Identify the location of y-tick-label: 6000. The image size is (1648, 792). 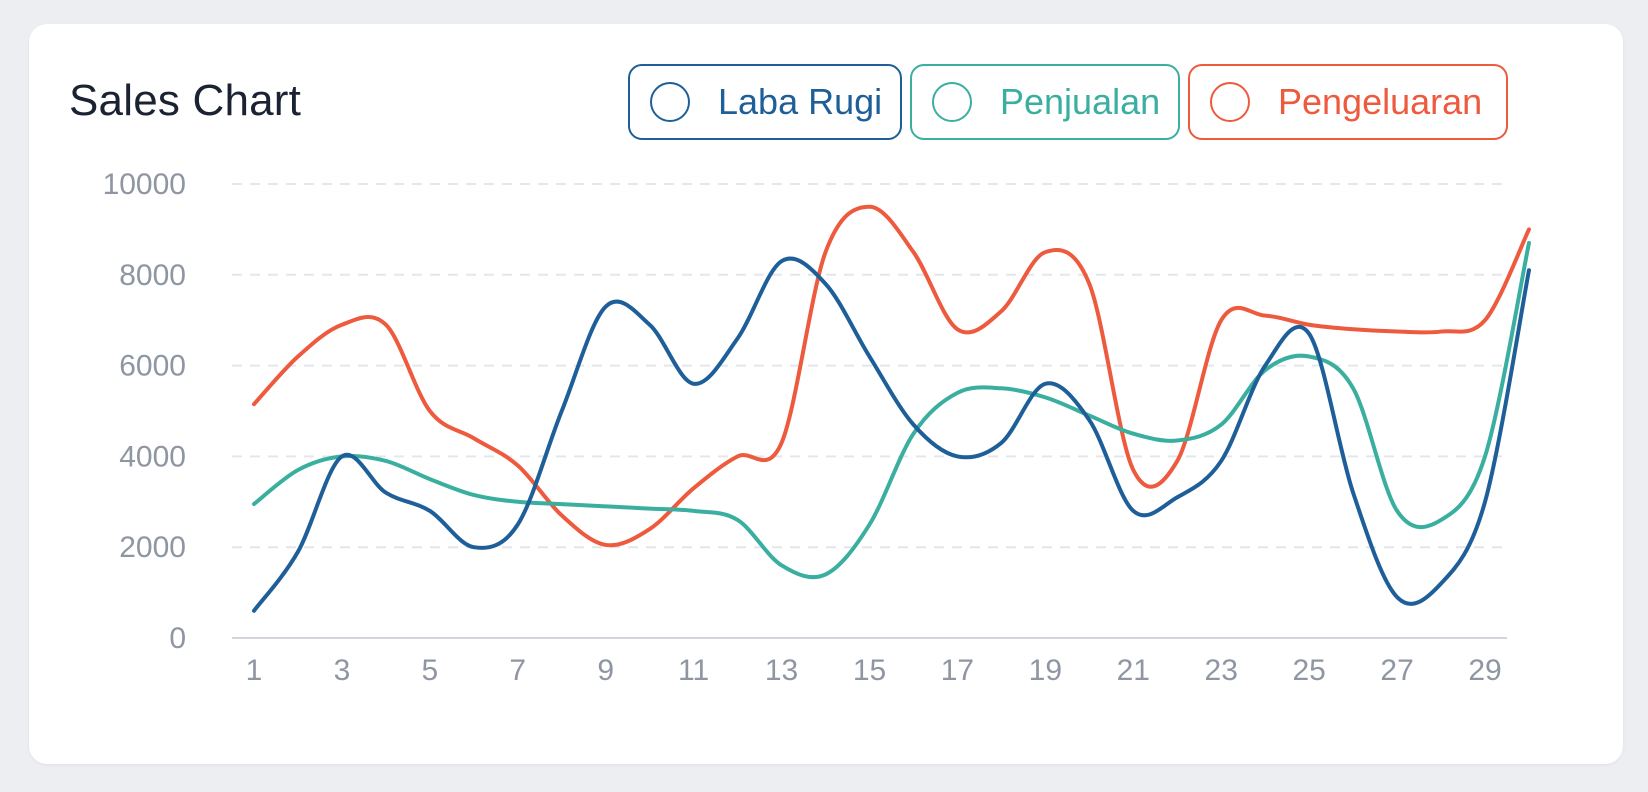
(152, 366).